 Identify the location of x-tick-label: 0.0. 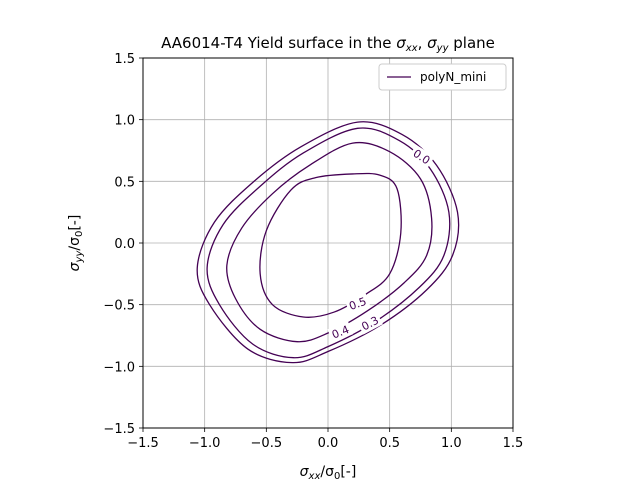
(328, 443).